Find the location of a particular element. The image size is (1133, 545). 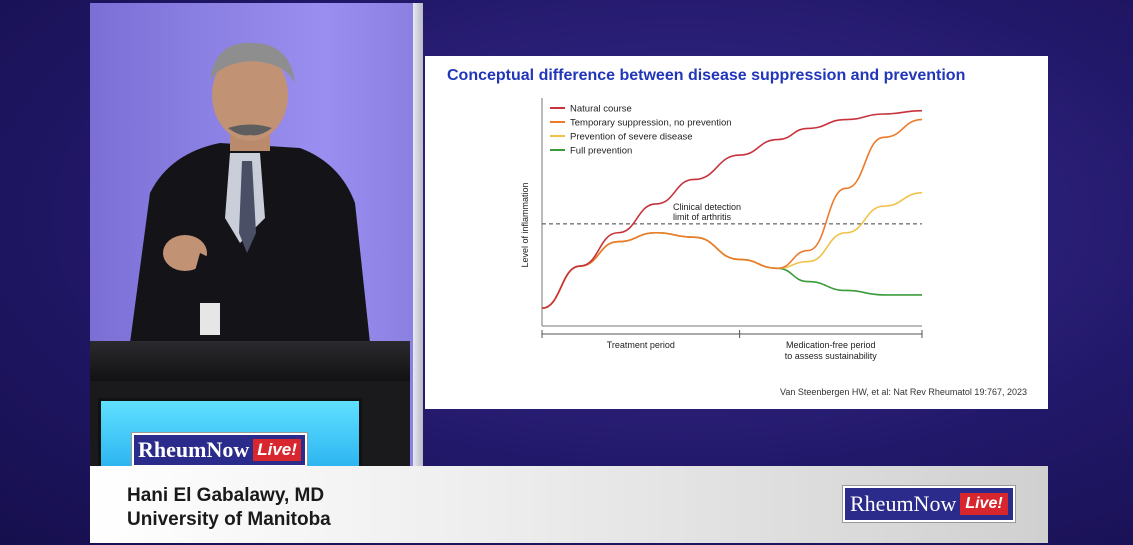

series-line-natural-course is located at coordinates (732, 209).